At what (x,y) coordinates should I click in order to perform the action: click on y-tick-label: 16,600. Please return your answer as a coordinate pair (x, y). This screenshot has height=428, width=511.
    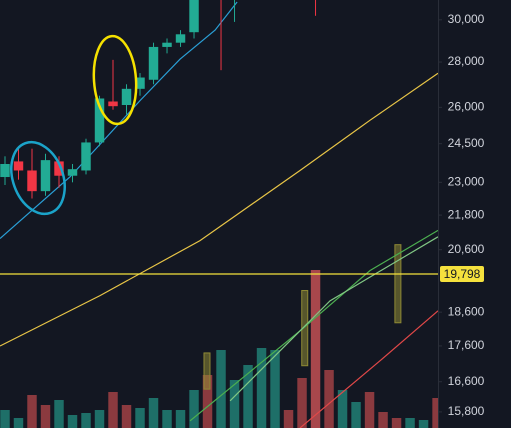
    Looking at the image, I should click on (466, 381).